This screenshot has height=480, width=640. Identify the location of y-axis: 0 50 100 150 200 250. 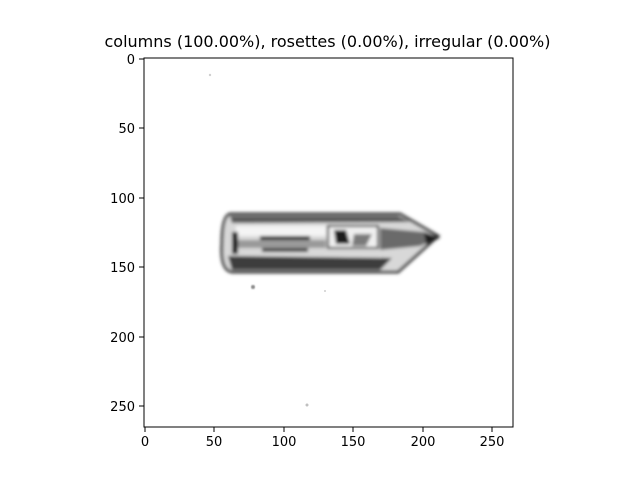
(127, 234).